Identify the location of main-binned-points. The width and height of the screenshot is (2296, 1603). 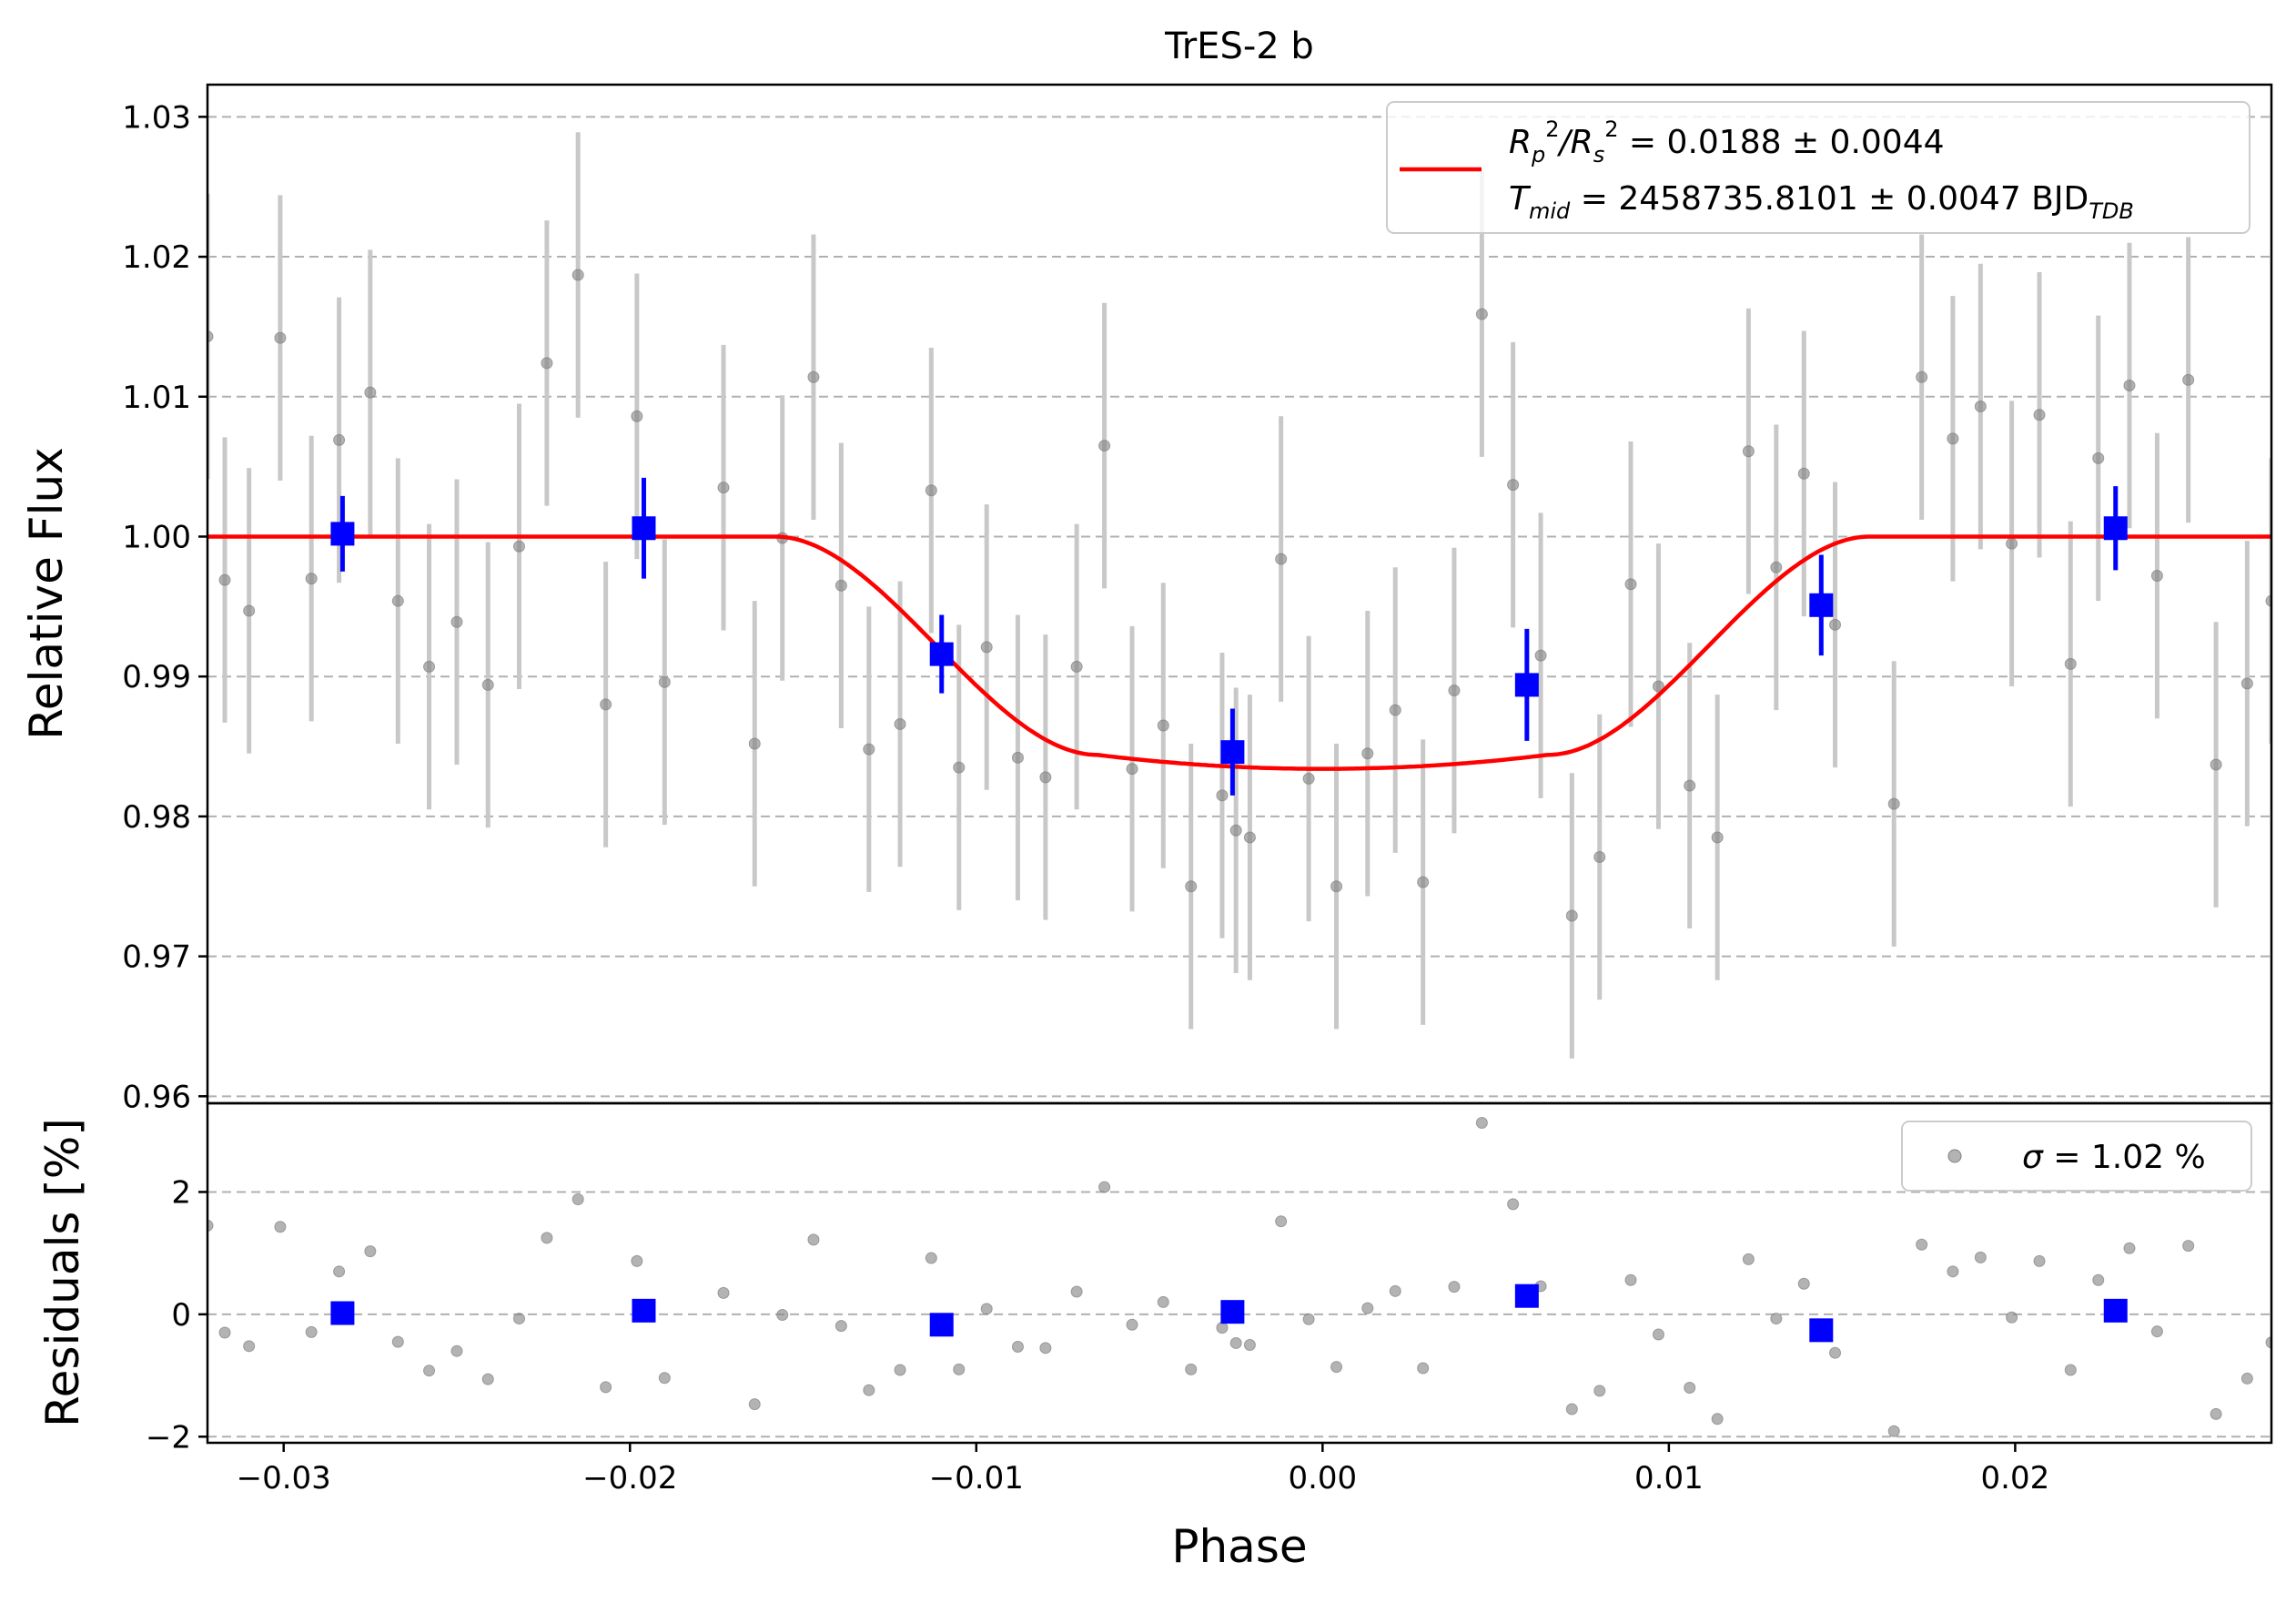
(1229, 640).